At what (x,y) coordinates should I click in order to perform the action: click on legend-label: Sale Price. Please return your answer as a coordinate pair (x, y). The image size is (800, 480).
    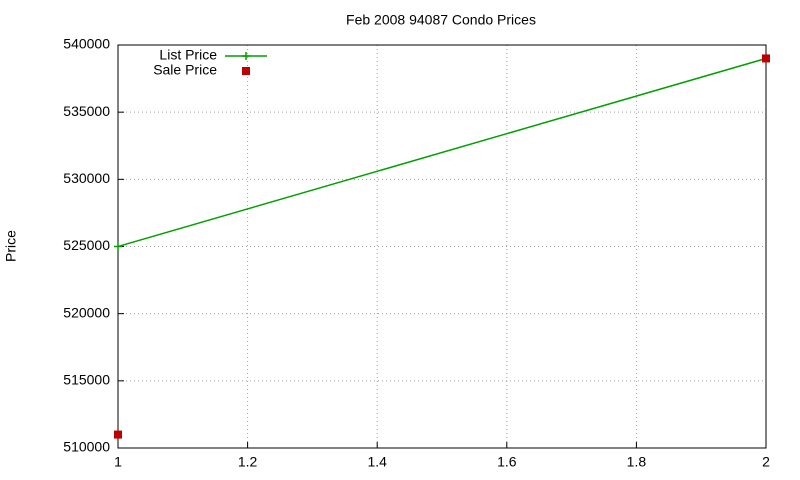
    Looking at the image, I should click on (185, 70).